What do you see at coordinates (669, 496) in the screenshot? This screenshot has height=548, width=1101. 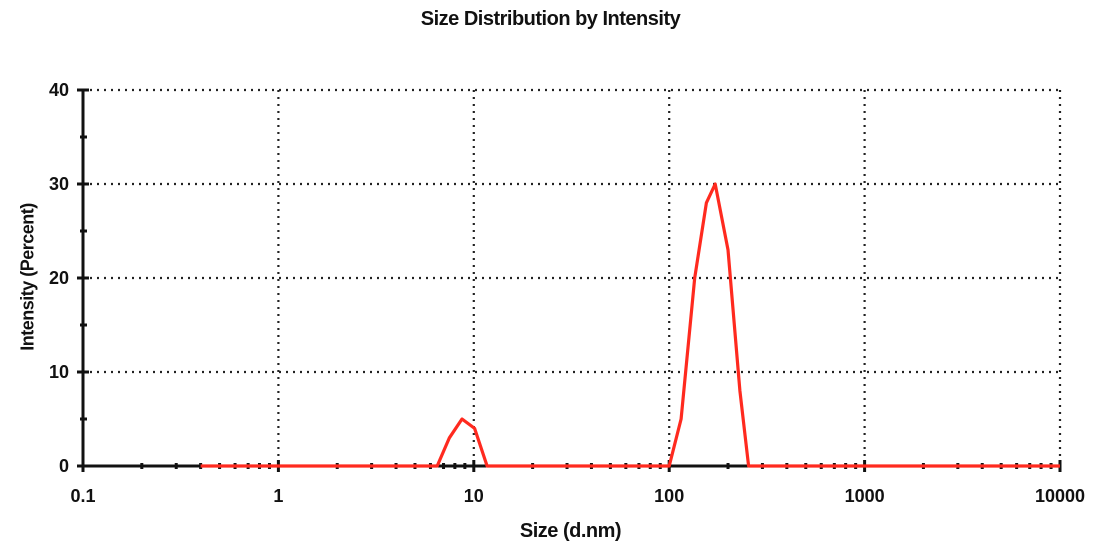 I see `x-tick-label: 100` at bounding box center [669, 496].